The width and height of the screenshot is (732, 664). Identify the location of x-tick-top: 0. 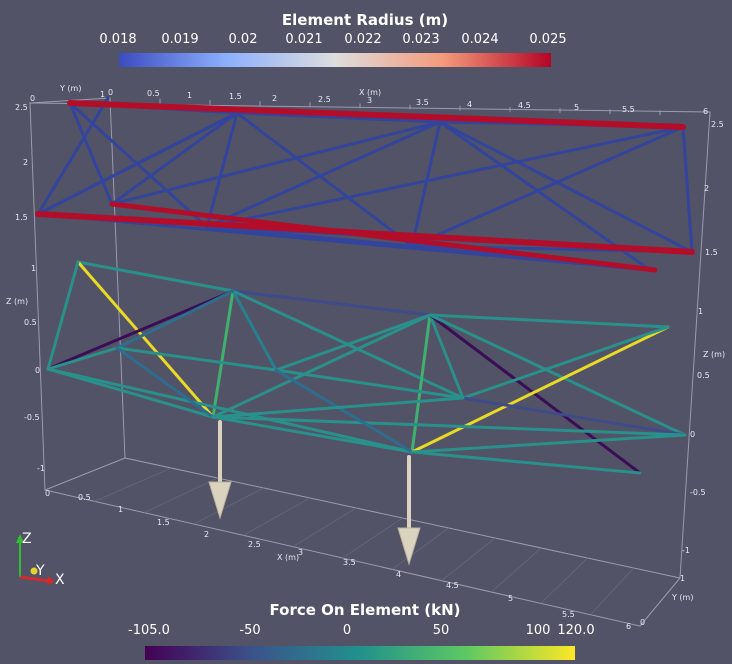
(111, 92).